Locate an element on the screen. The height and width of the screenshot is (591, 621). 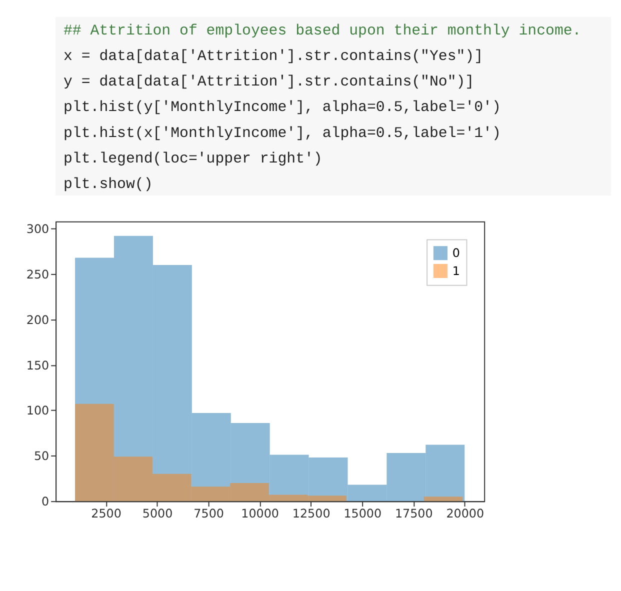
text: plt.legend(loc='upper right') is located at coordinates (192, 159).